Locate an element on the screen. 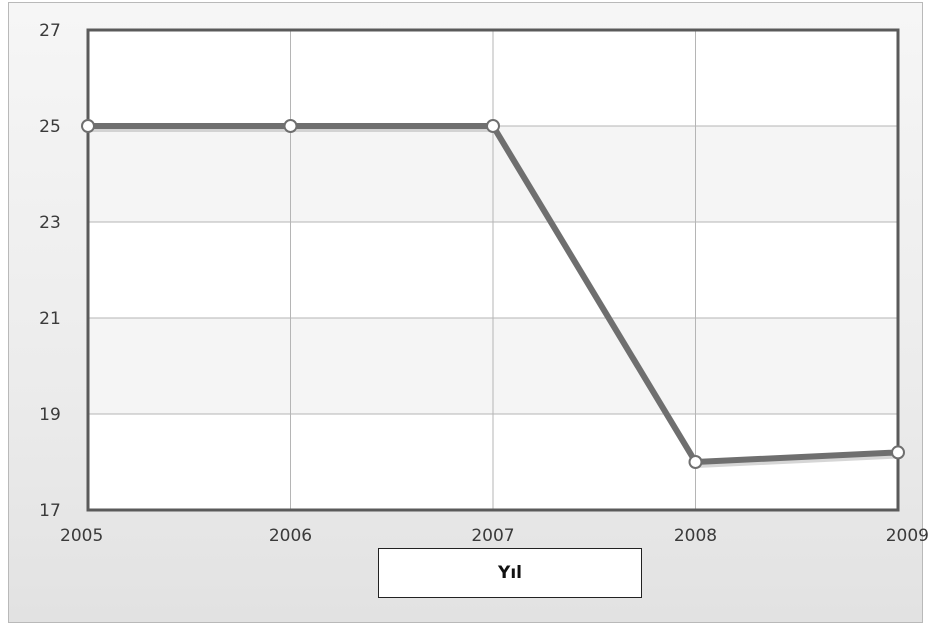  x-axis-title: Yıl is located at coordinates (510, 573).